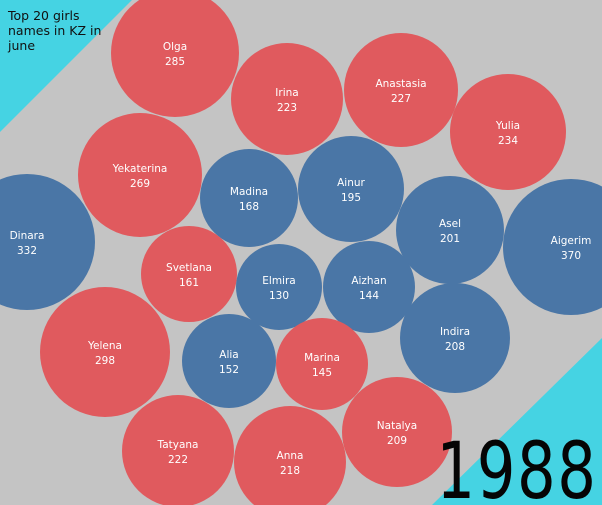 This screenshot has height=505, width=602. Describe the element at coordinates (397, 441) in the screenshot. I see `bubble-value-natalya: 209` at that location.